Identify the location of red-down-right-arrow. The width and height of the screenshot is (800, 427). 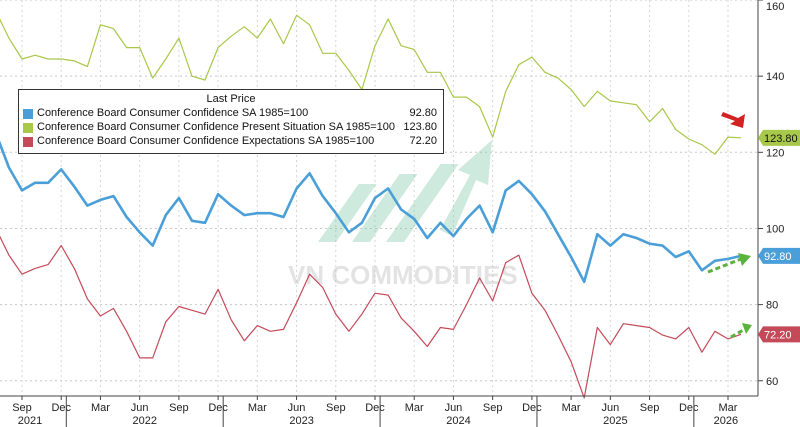
(733, 120).